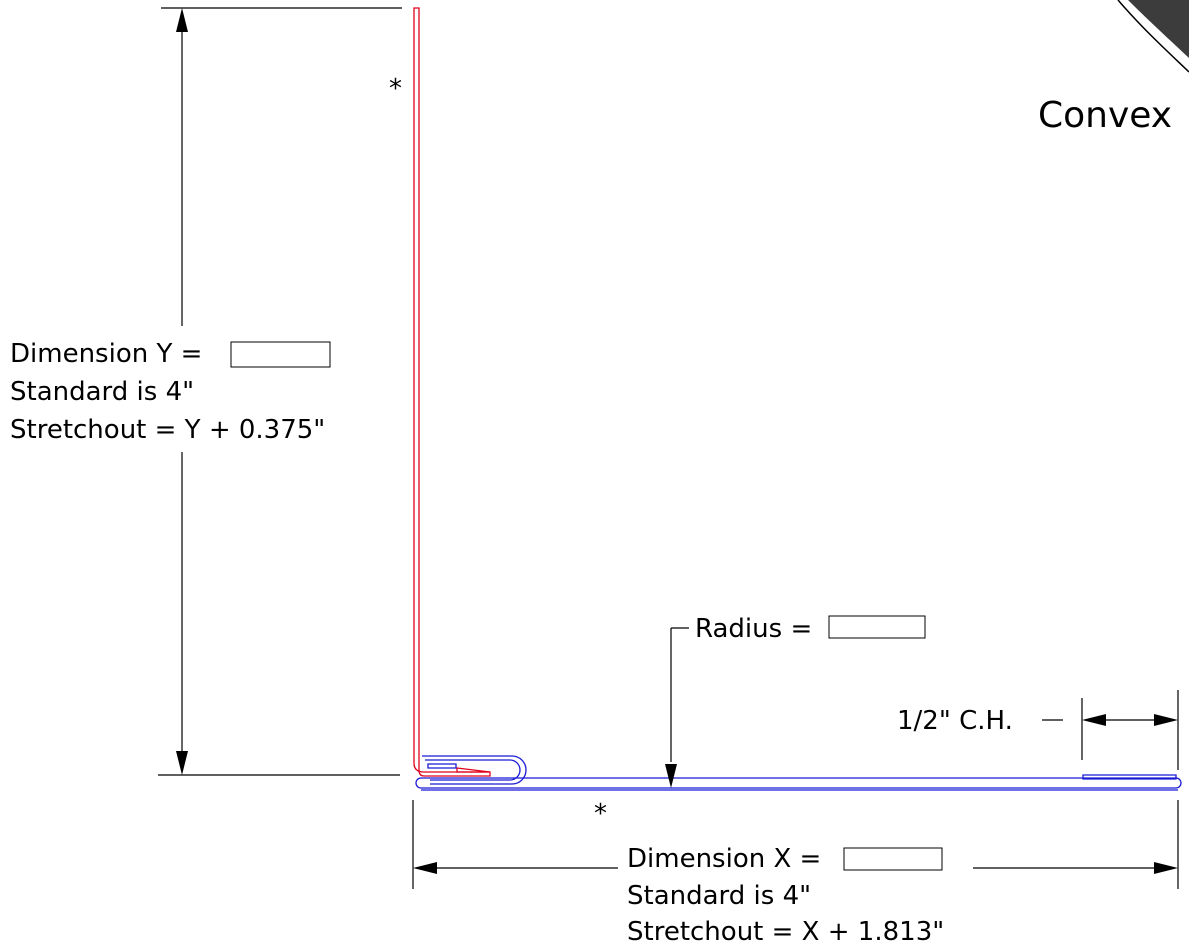  What do you see at coordinates (719, 896) in the screenshot?
I see `dimension-x-standard: Standard is 4"` at bounding box center [719, 896].